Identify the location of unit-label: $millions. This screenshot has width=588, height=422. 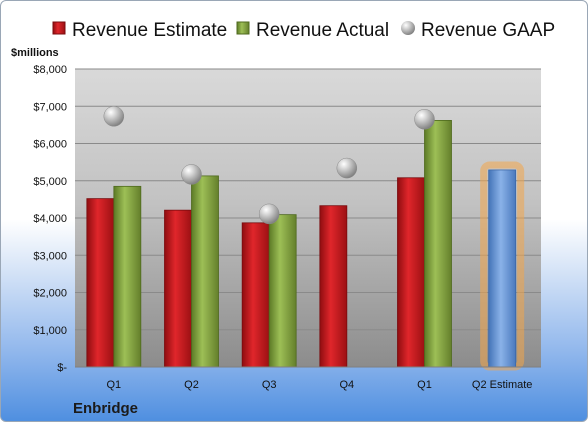
(35, 53).